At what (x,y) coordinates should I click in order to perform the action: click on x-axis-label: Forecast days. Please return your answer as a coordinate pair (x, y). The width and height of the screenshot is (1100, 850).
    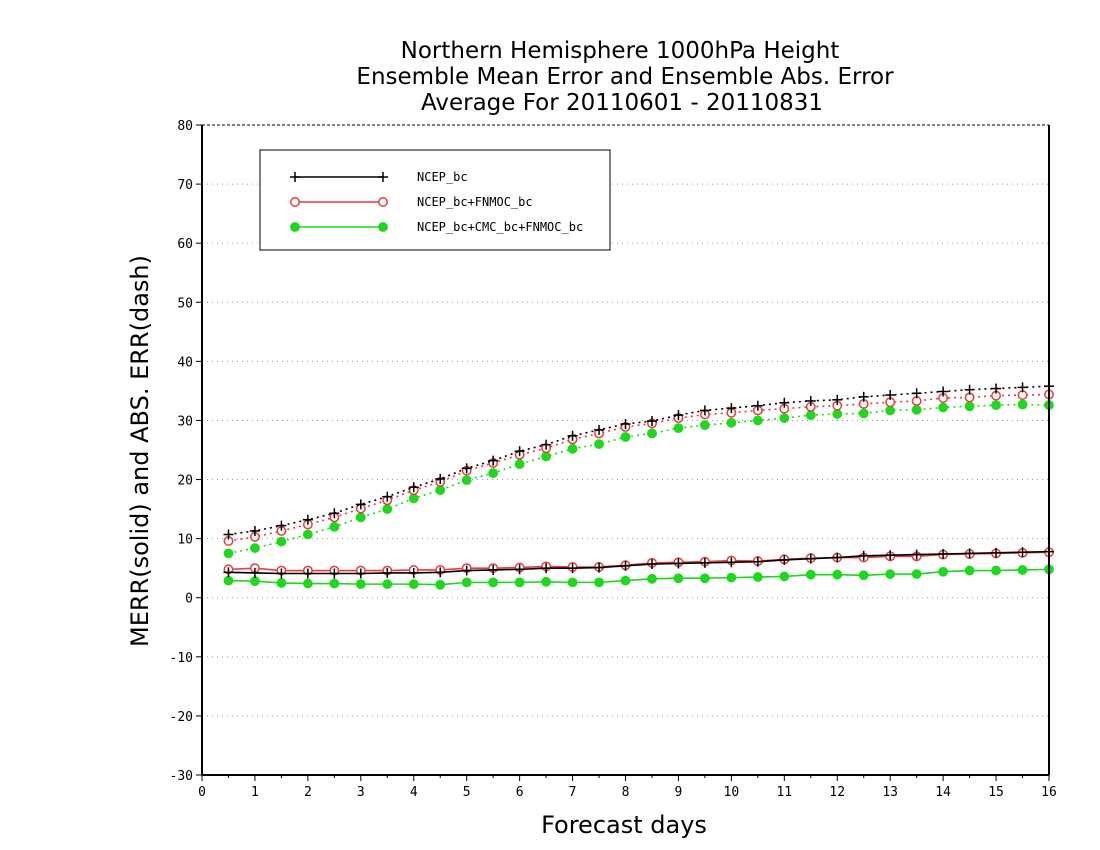
    Looking at the image, I should click on (624, 825).